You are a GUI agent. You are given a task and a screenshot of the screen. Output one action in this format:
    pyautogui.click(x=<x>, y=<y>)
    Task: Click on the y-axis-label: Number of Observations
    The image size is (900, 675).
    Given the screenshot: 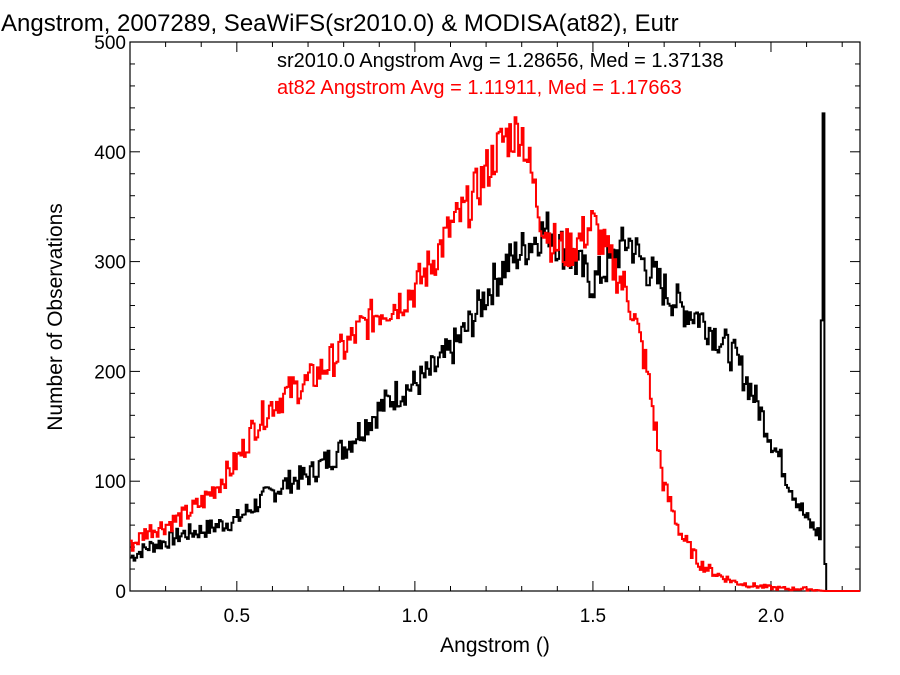 What is the action you would take?
    pyautogui.click(x=55, y=317)
    